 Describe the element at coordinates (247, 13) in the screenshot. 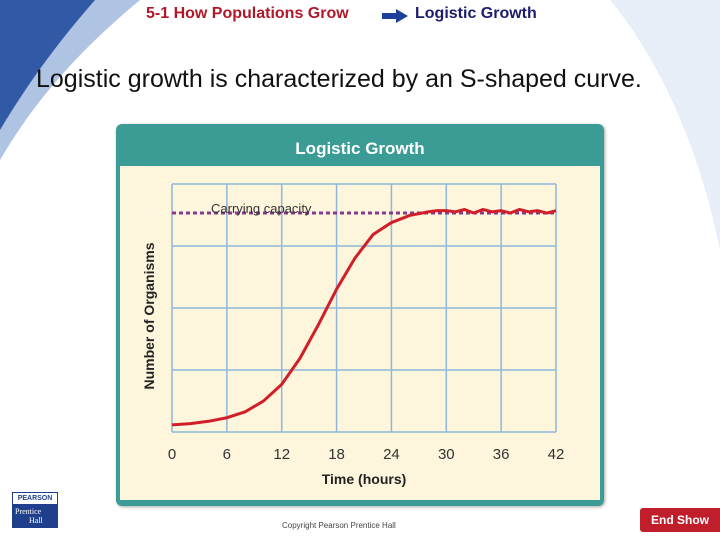

I see `section-title: 5-1 How Populations Grow` at that location.